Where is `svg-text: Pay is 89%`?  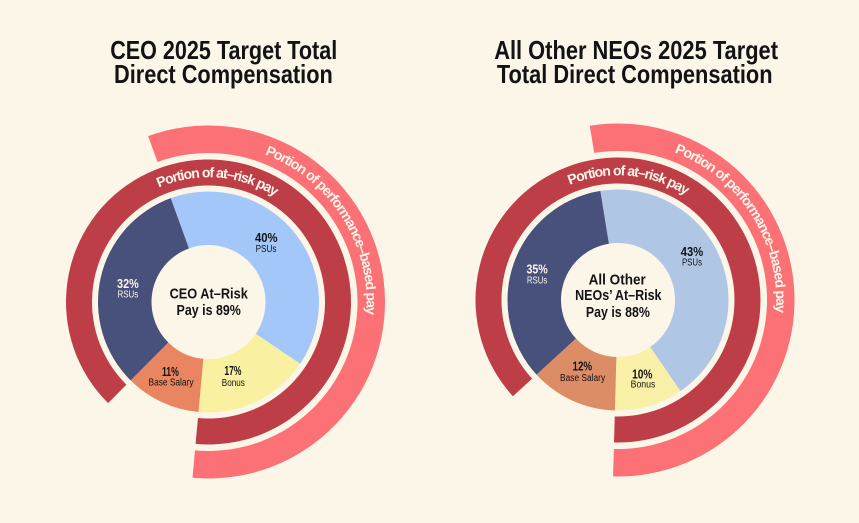 svg-text: Pay is 89% is located at coordinates (209, 310).